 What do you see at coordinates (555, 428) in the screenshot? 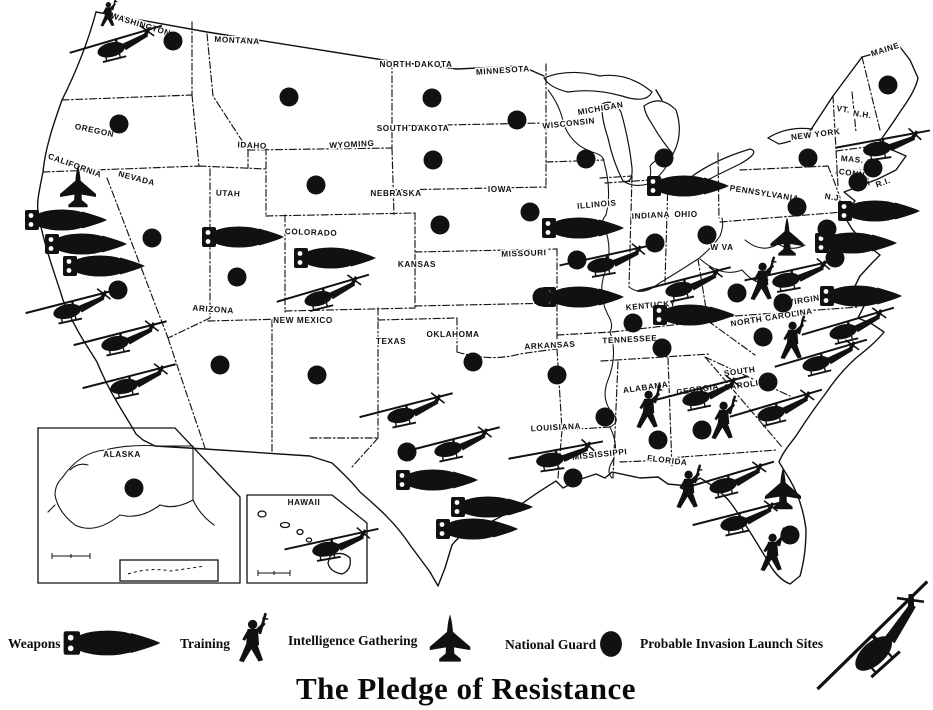
I see `state-label-louisiana: LOUISIANA` at bounding box center [555, 428].